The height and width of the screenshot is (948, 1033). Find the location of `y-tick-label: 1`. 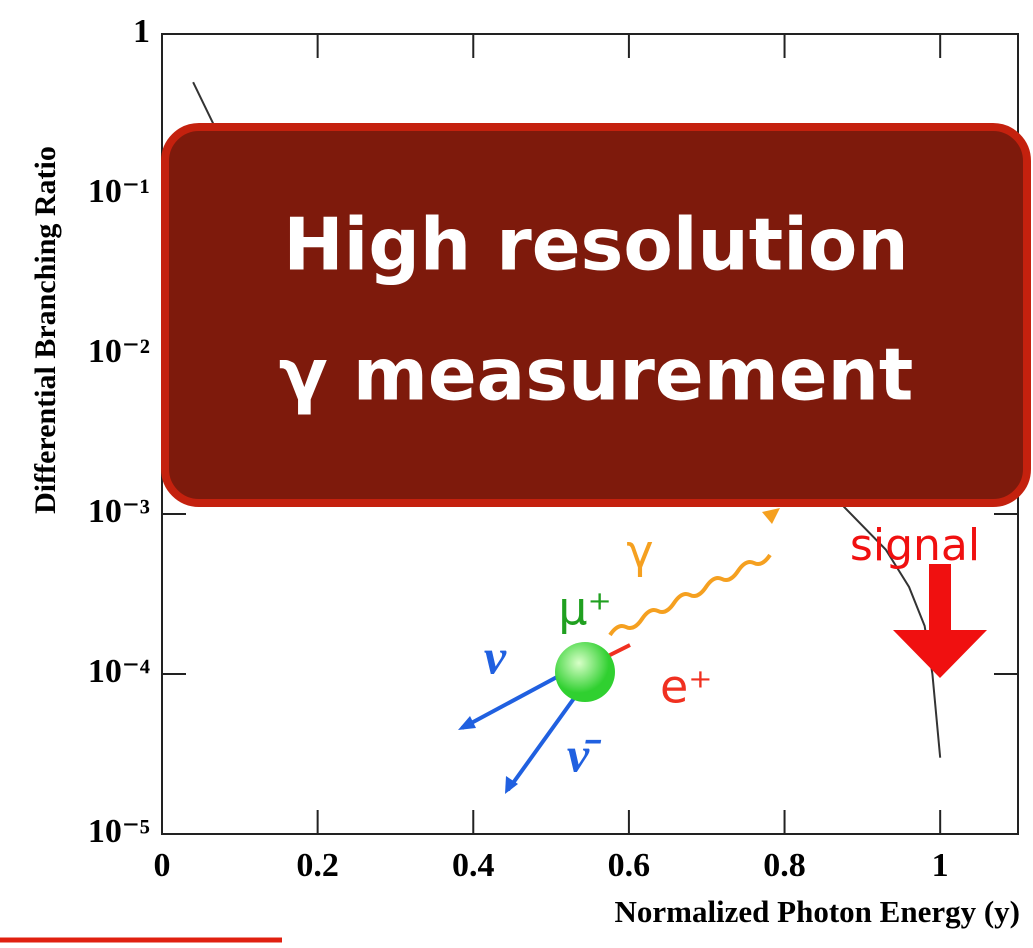

y-tick-label: 1 is located at coordinates (141, 31).